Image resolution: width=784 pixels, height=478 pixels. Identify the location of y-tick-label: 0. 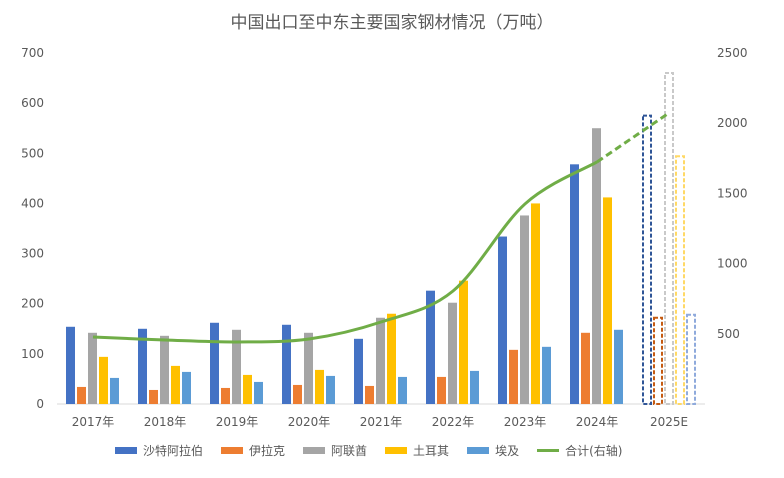
(40, 404).